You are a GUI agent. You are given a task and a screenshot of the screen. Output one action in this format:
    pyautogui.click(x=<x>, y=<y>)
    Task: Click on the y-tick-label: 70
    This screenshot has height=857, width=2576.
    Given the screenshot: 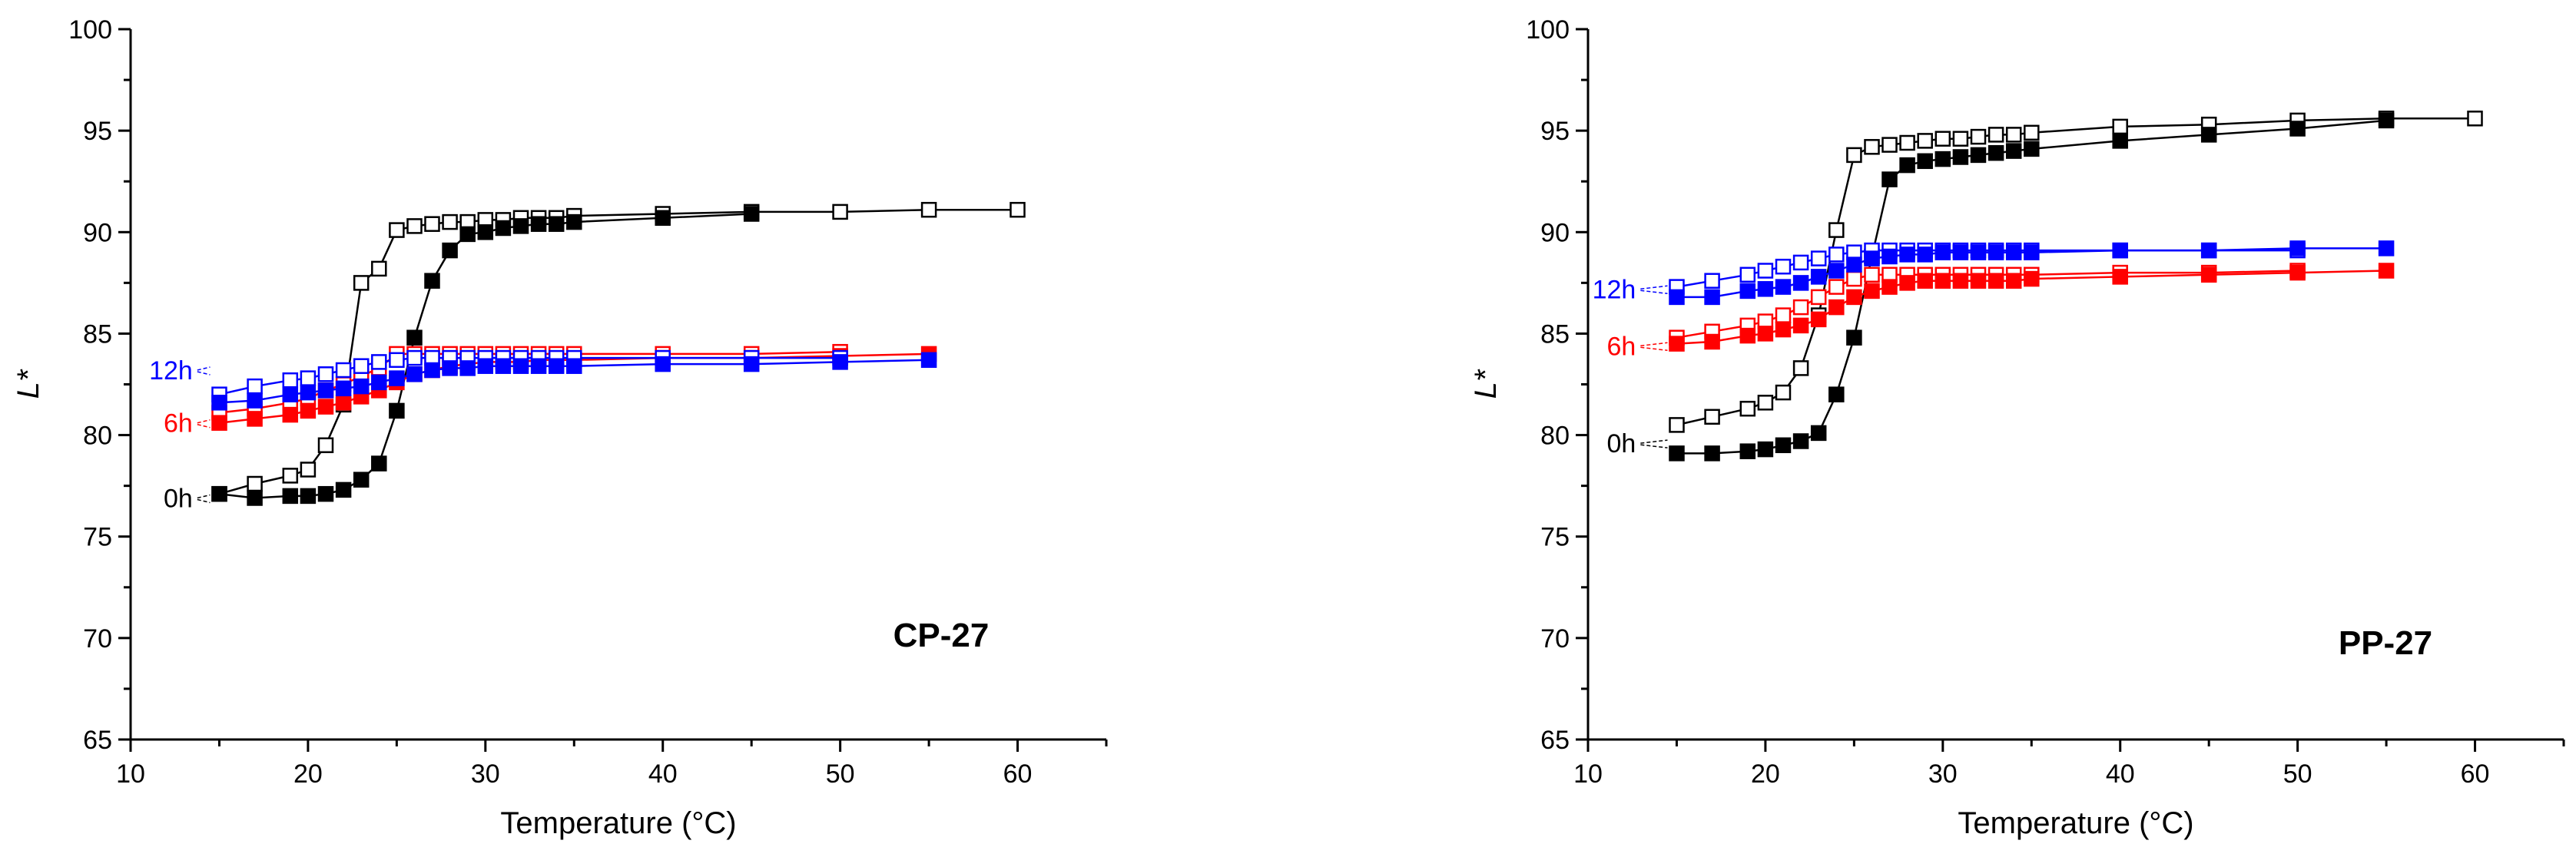 What is the action you would take?
    pyautogui.click(x=1555, y=639)
    